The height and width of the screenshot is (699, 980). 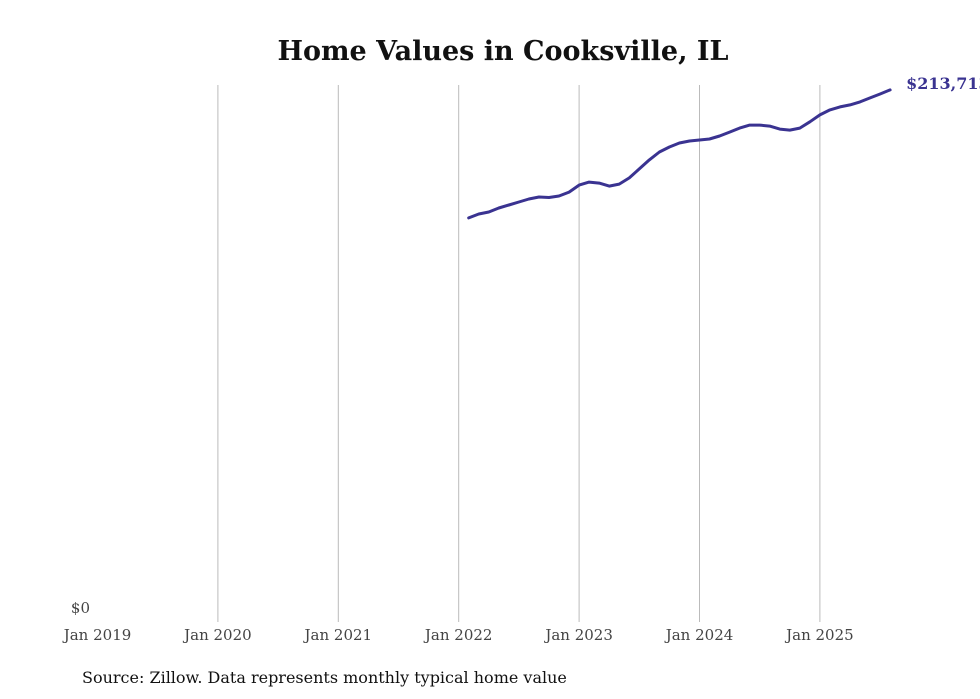 What do you see at coordinates (502, 51) in the screenshot?
I see `chart-title: Home Values in Cooksville, IL` at bounding box center [502, 51].